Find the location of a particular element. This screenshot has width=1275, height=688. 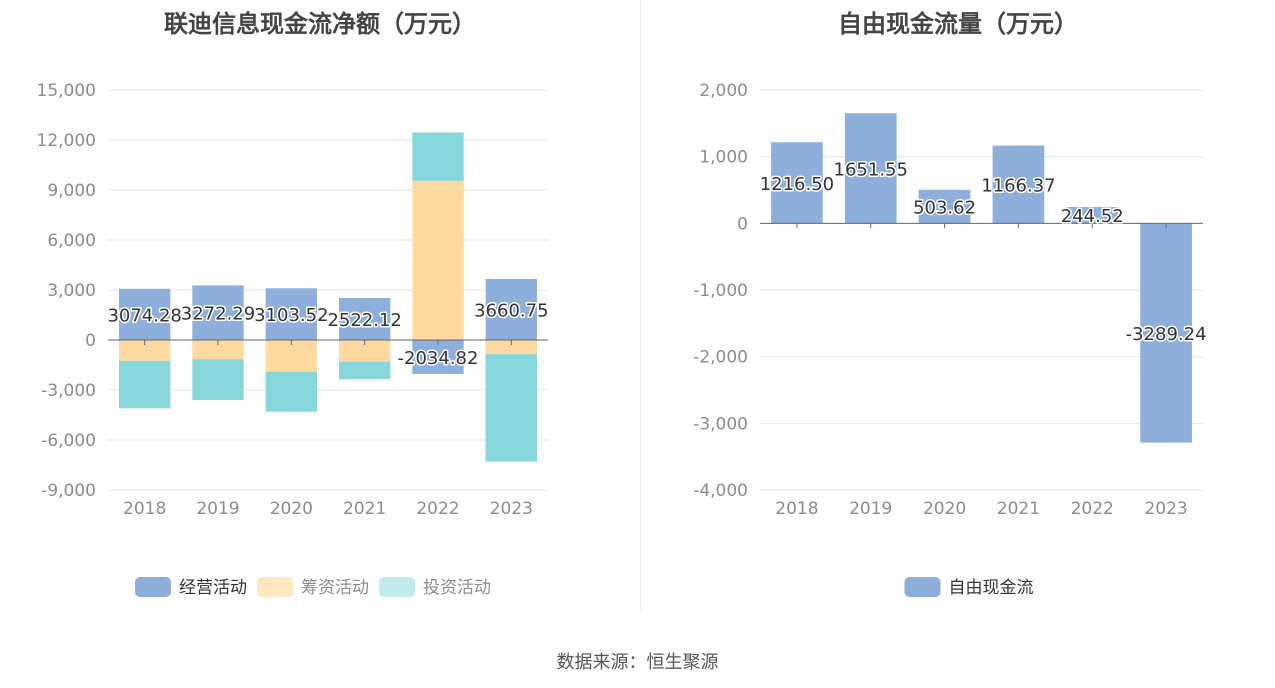

legend-label: 投资活动 is located at coordinates (457, 588).